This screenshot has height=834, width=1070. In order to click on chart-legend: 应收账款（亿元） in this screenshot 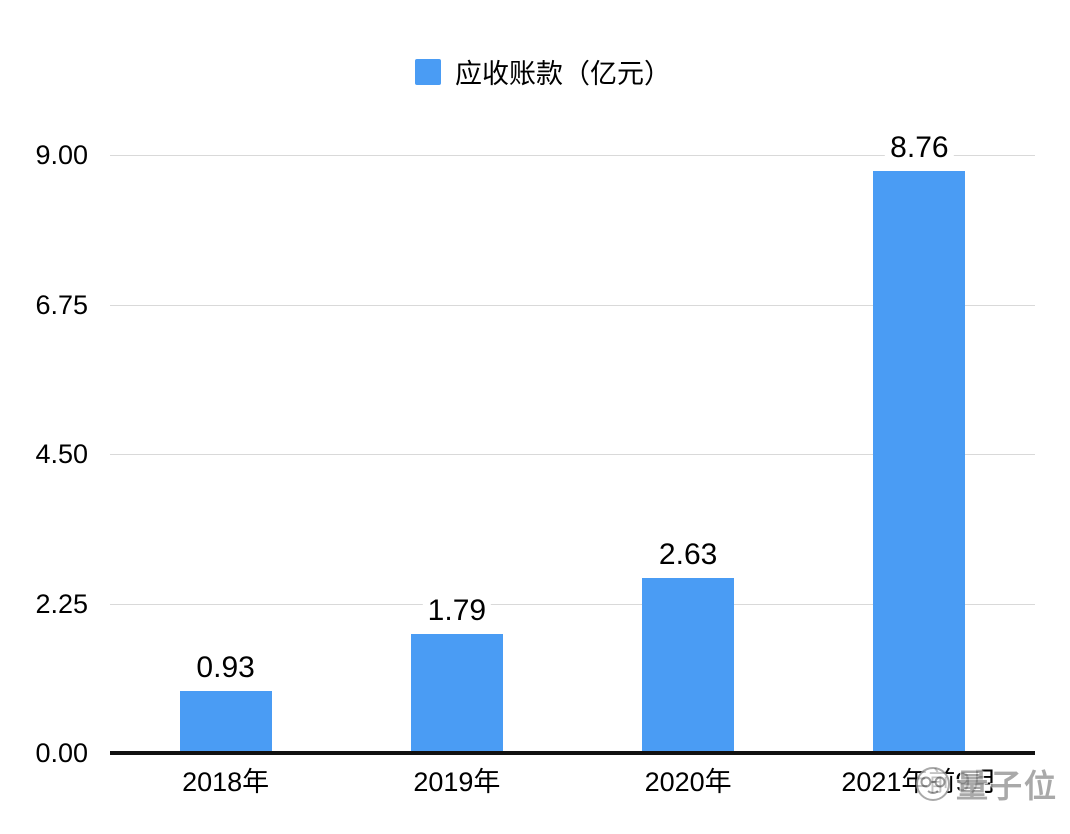, I will do `click(543, 71)`.